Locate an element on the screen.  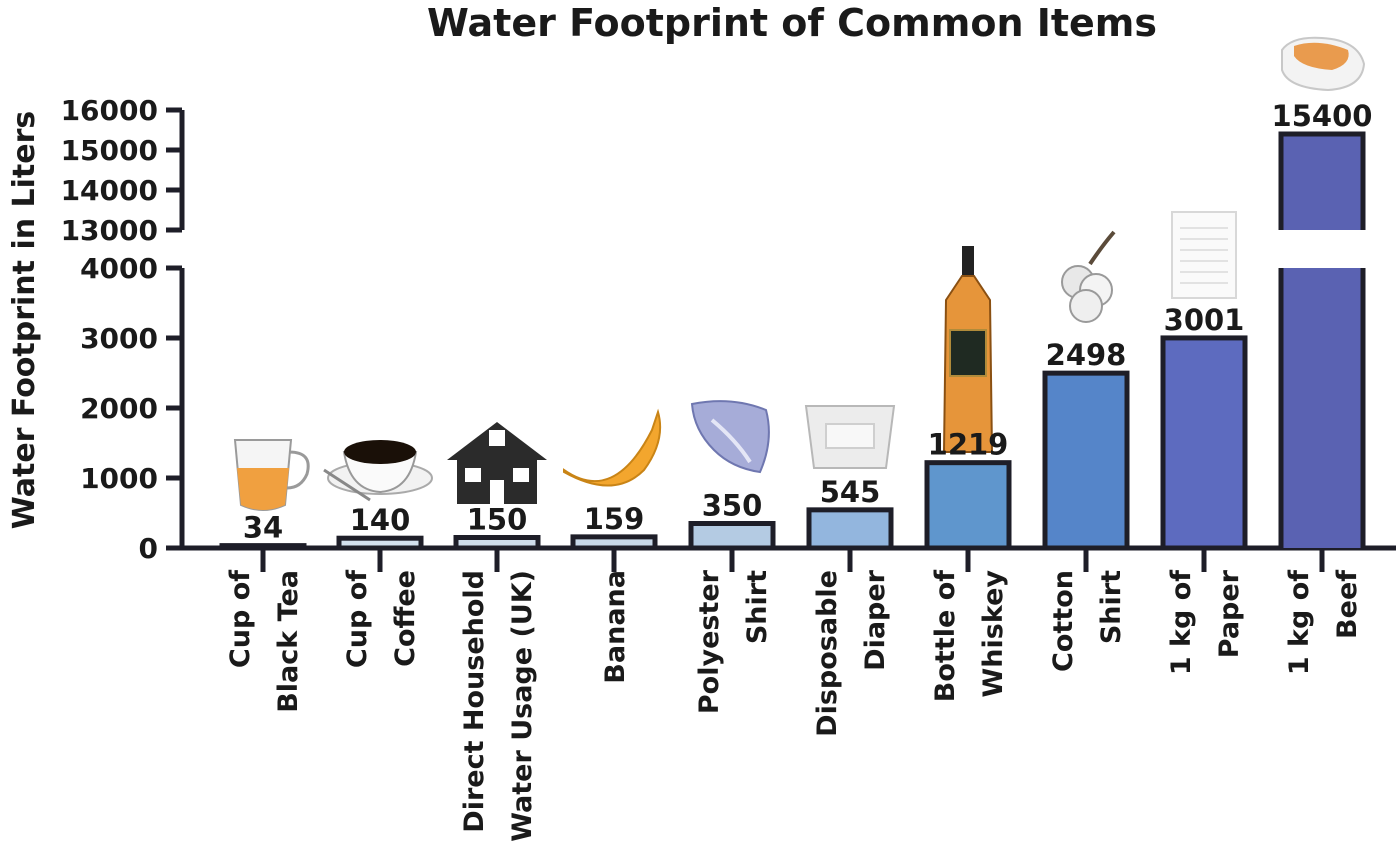
bar-9-upper-outline is located at coordinates (1322, 180).